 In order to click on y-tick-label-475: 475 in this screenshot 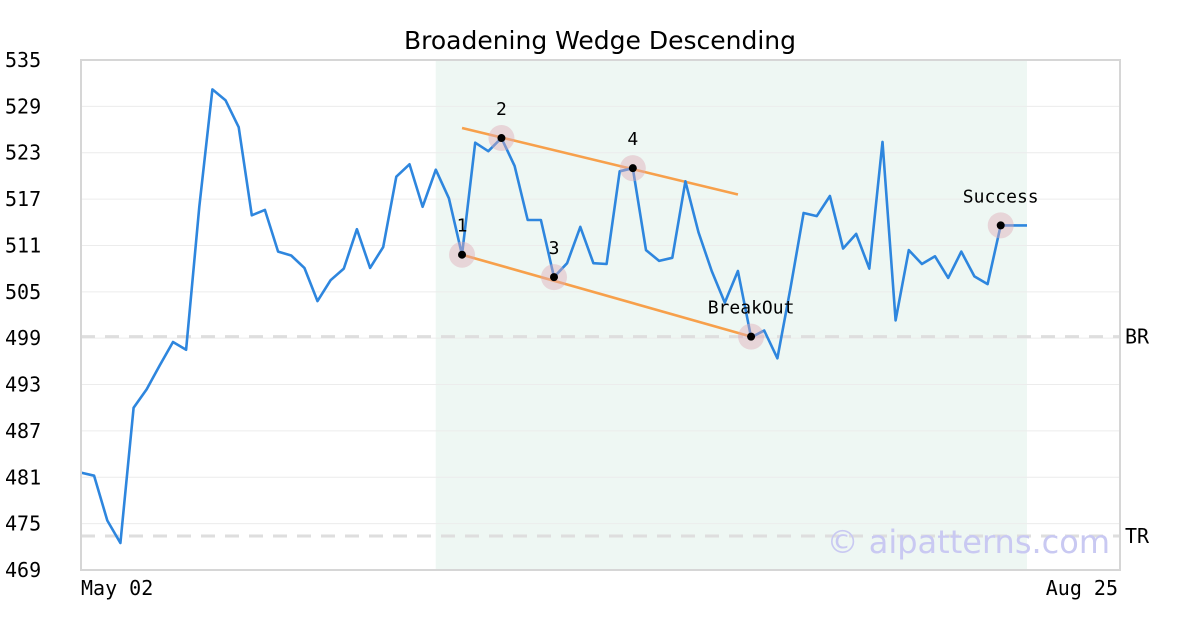, I will do `click(23, 524)`.